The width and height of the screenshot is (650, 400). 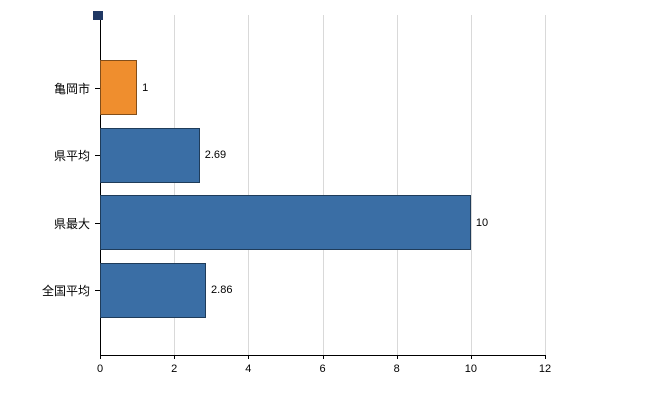 What do you see at coordinates (174, 369) in the screenshot?
I see `x-tick-label: 2` at bounding box center [174, 369].